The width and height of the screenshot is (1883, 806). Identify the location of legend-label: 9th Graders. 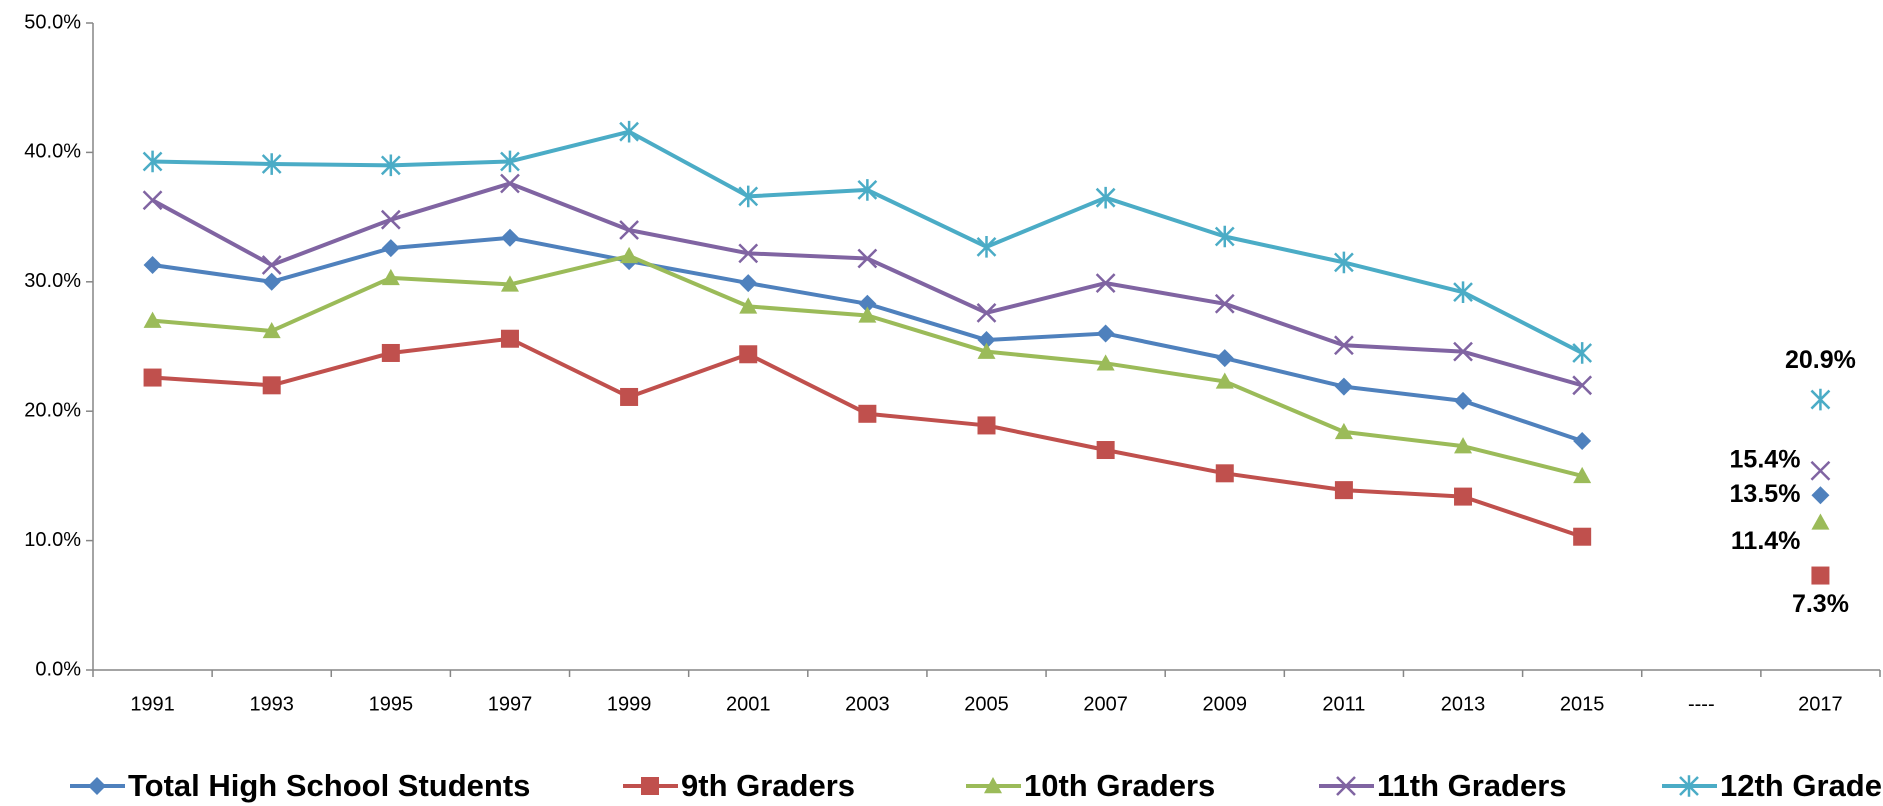
(768, 785).